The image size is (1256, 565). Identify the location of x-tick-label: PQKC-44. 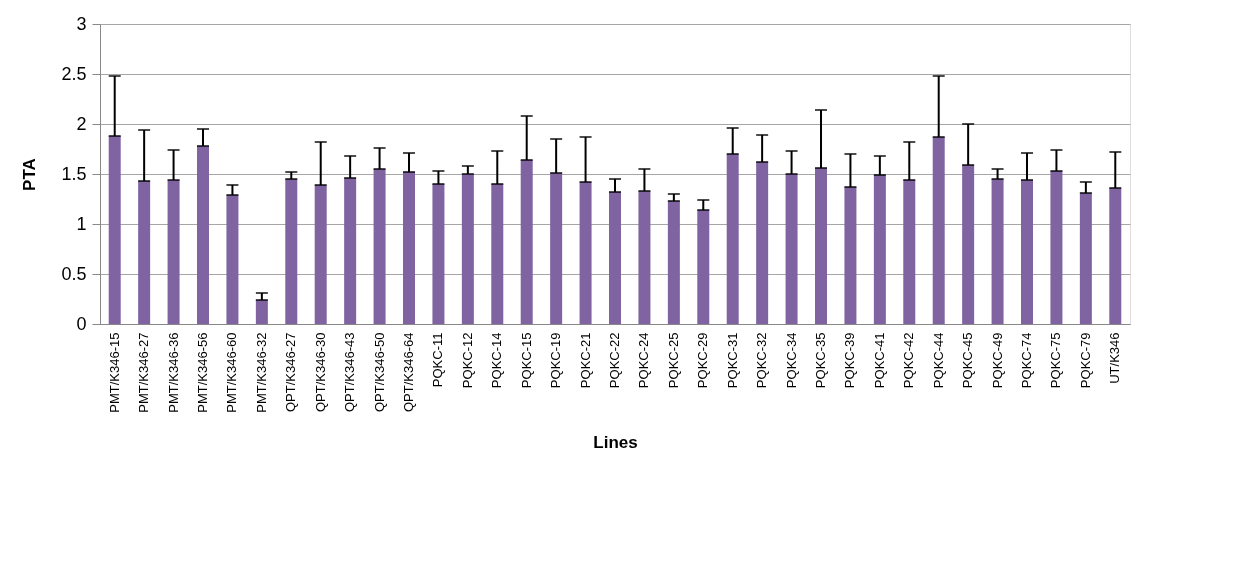
(938, 360).